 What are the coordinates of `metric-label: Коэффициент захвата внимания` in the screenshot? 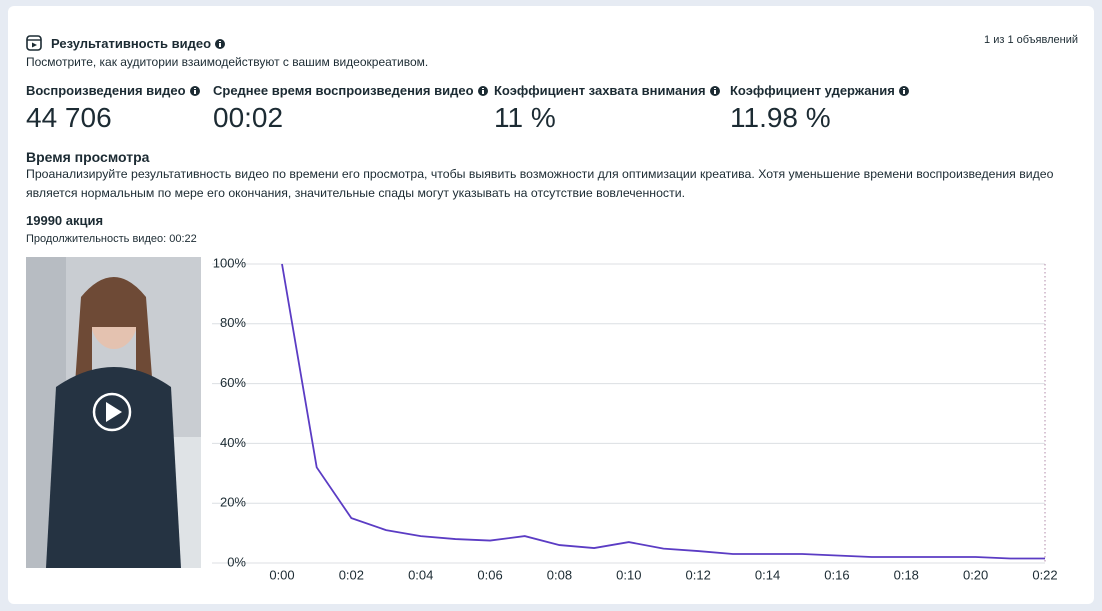 It's located at (607, 90).